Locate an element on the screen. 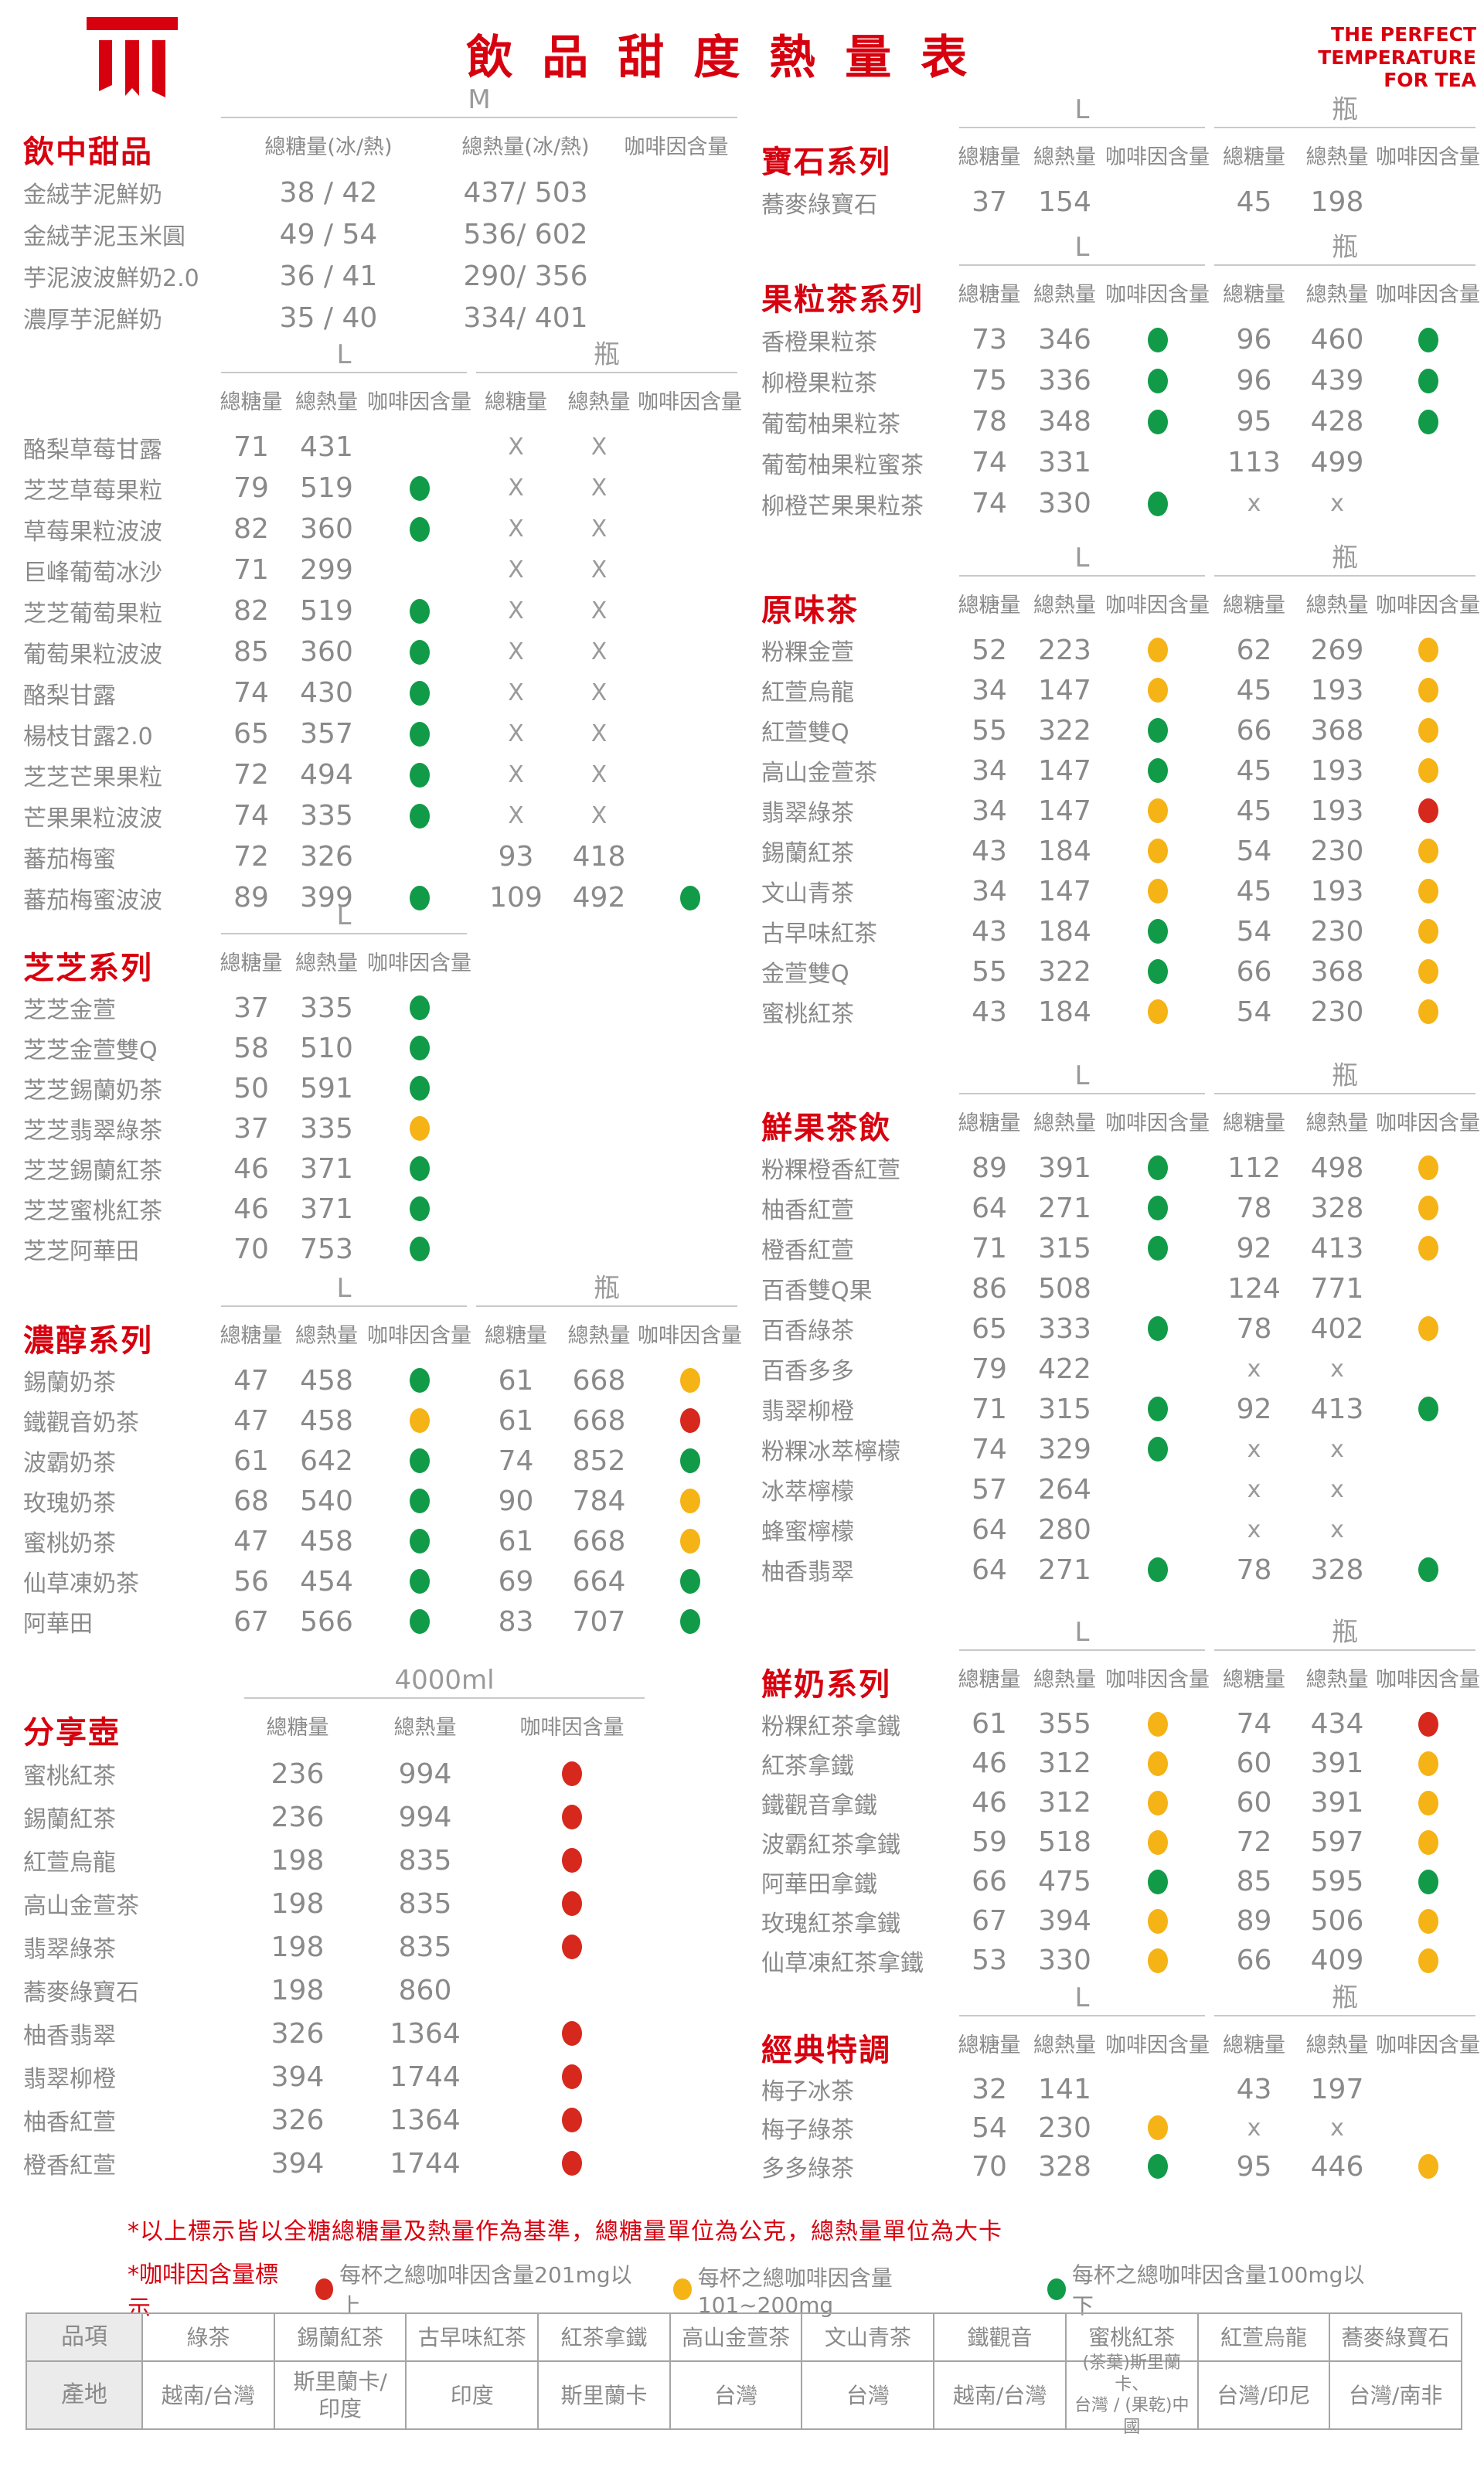  item-name: 仙草凍奶茶 is located at coordinates (81, 1584).